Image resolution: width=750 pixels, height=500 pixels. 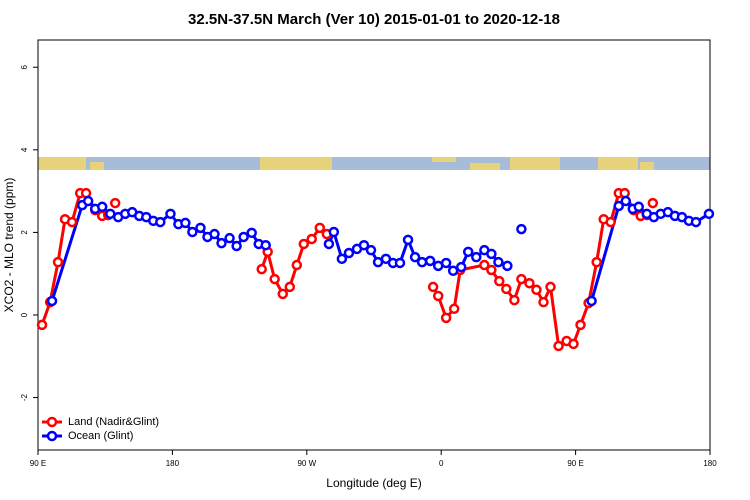 I want to click on y-tick-label: 6, so click(x=24, y=66).